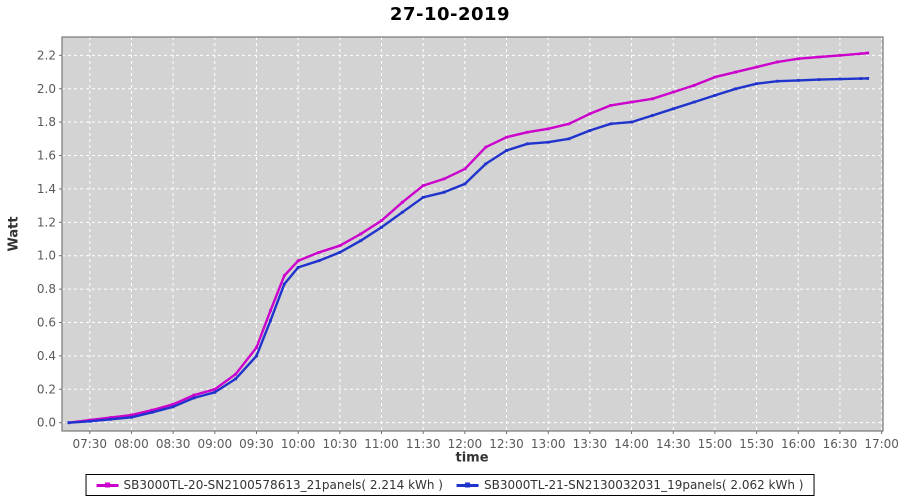  What do you see at coordinates (881, 444) in the screenshot?
I see `x-tick-label: 17:00` at bounding box center [881, 444].